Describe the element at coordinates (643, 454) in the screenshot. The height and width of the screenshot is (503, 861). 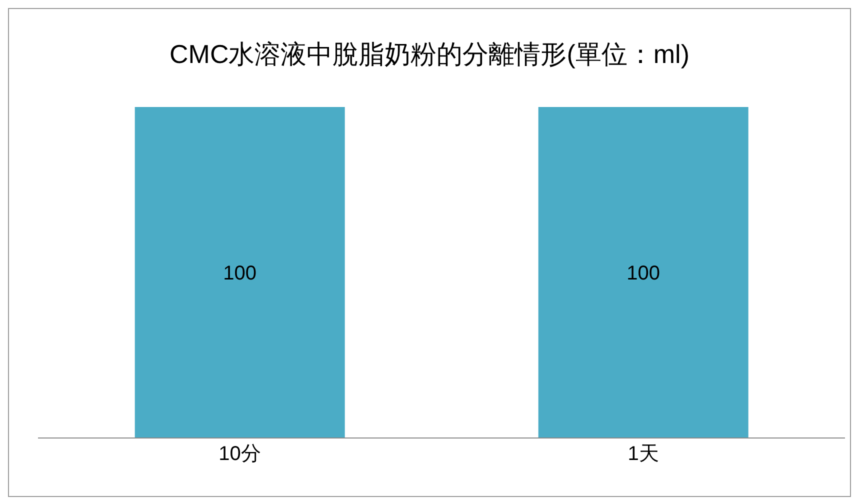
I see `x-tick-label: 1天` at that location.